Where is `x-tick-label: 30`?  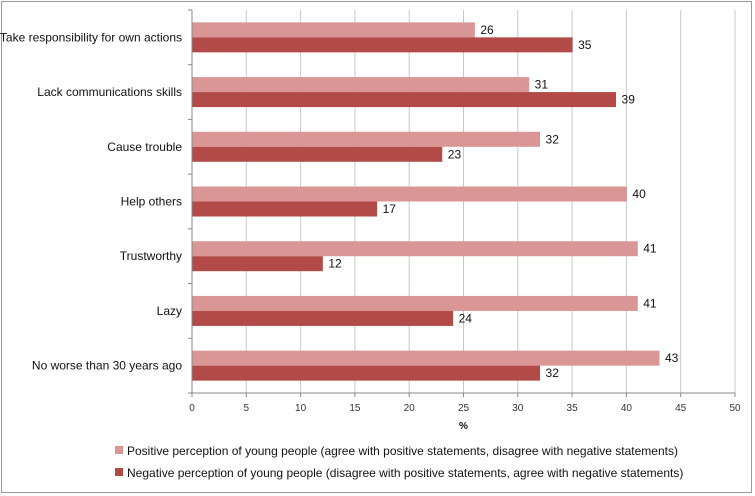
x-tick-label: 30 is located at coordinates (518, 408).